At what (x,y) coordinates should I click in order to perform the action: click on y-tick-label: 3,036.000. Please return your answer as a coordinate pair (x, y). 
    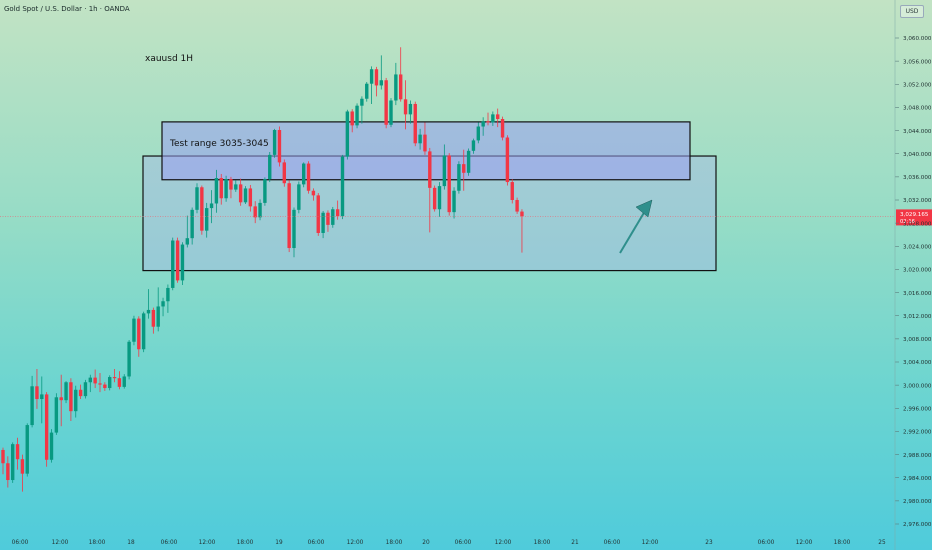
    Looking at the image, I should click on (917, 178).